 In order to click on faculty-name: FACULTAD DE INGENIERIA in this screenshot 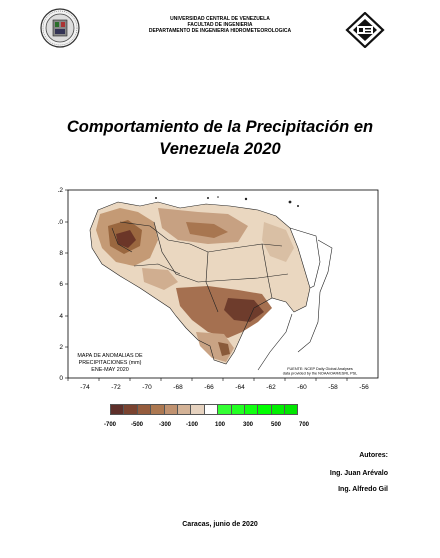, I will do `click(220, 25)`.